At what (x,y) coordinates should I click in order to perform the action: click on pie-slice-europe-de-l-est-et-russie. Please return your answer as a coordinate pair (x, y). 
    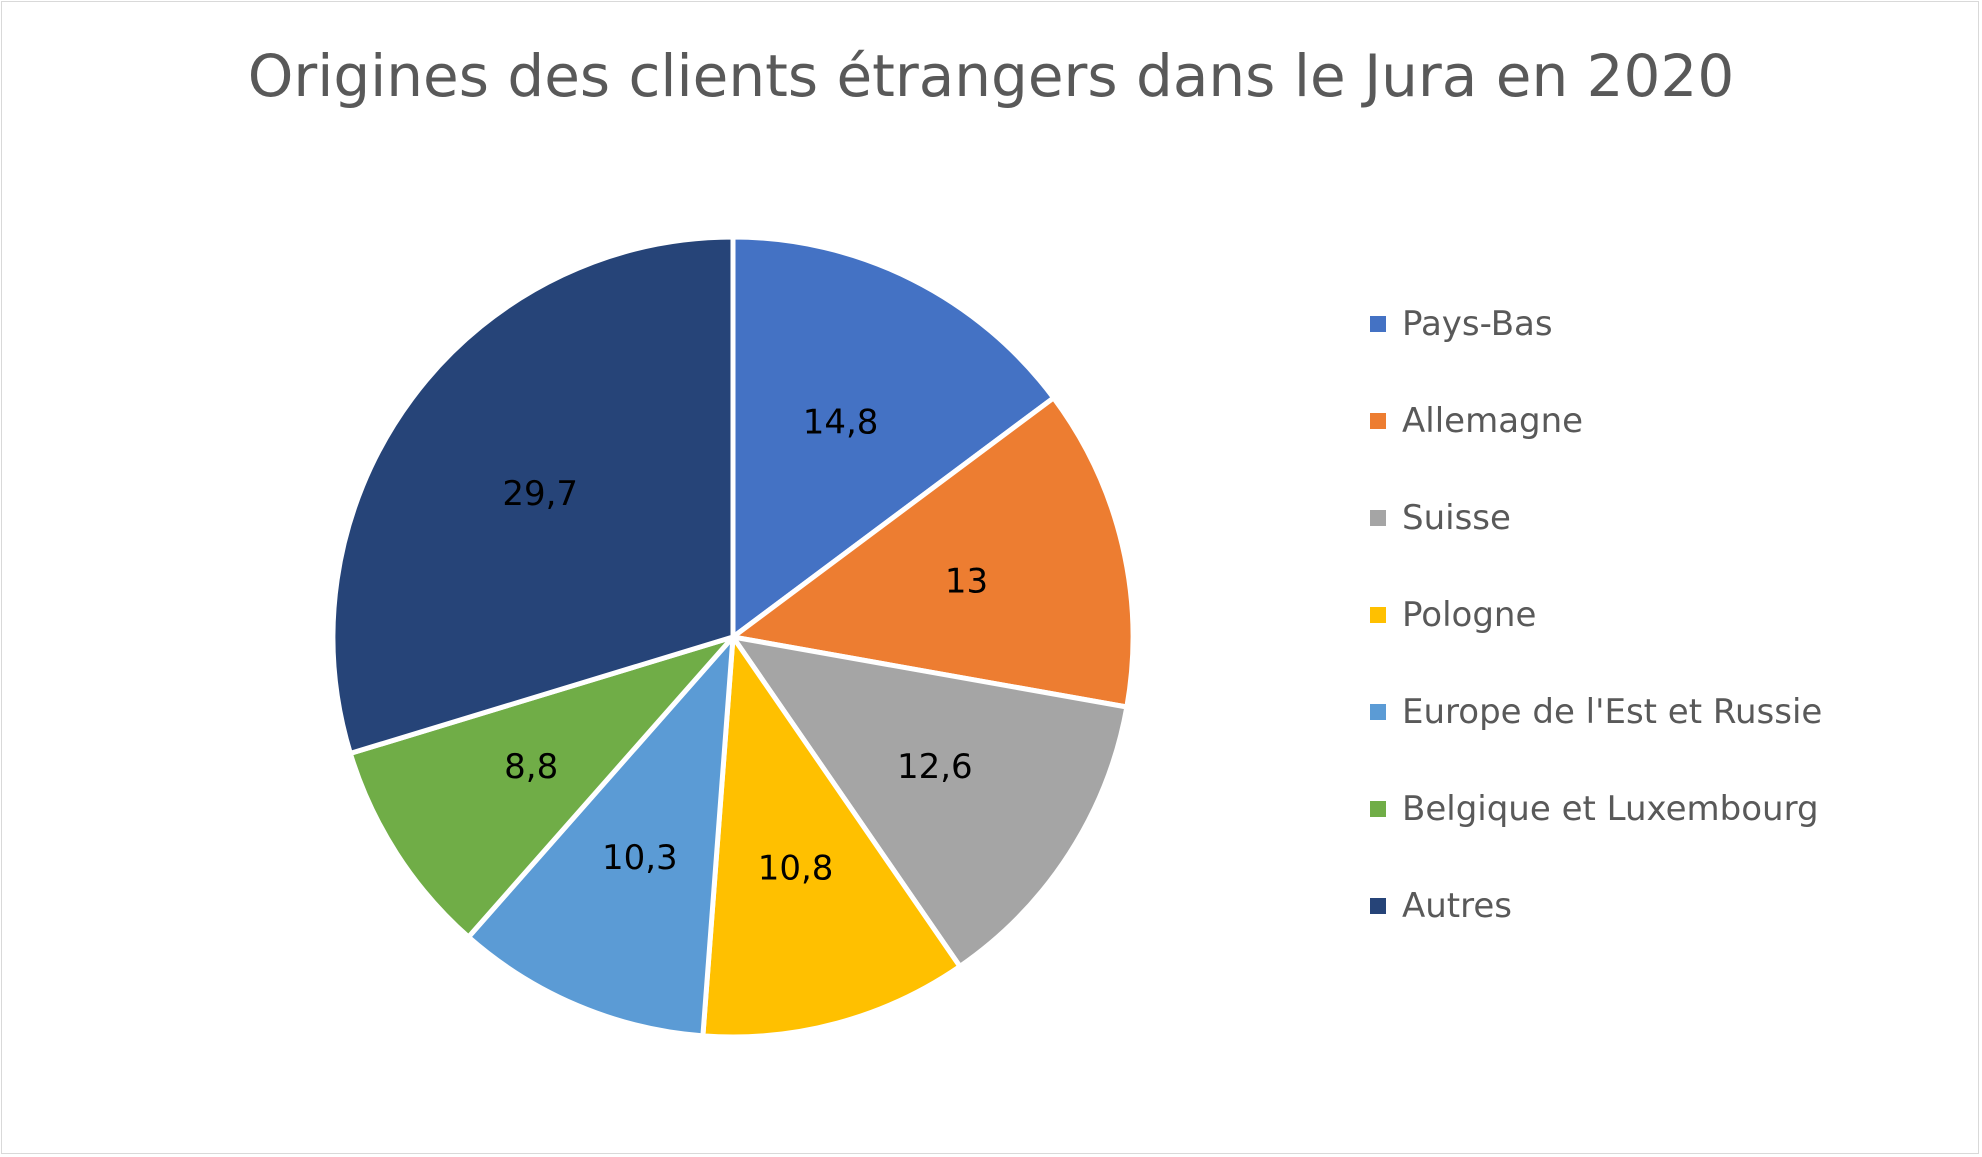
    Looking at the image, I should click on (600, 836).